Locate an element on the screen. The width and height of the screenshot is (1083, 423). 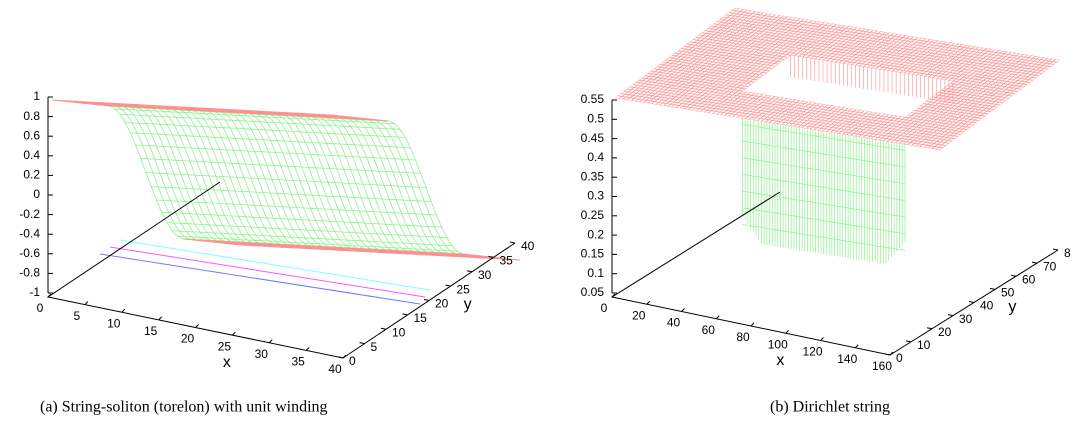
y-tick-label: 40 is located at coordinates (987, 306).